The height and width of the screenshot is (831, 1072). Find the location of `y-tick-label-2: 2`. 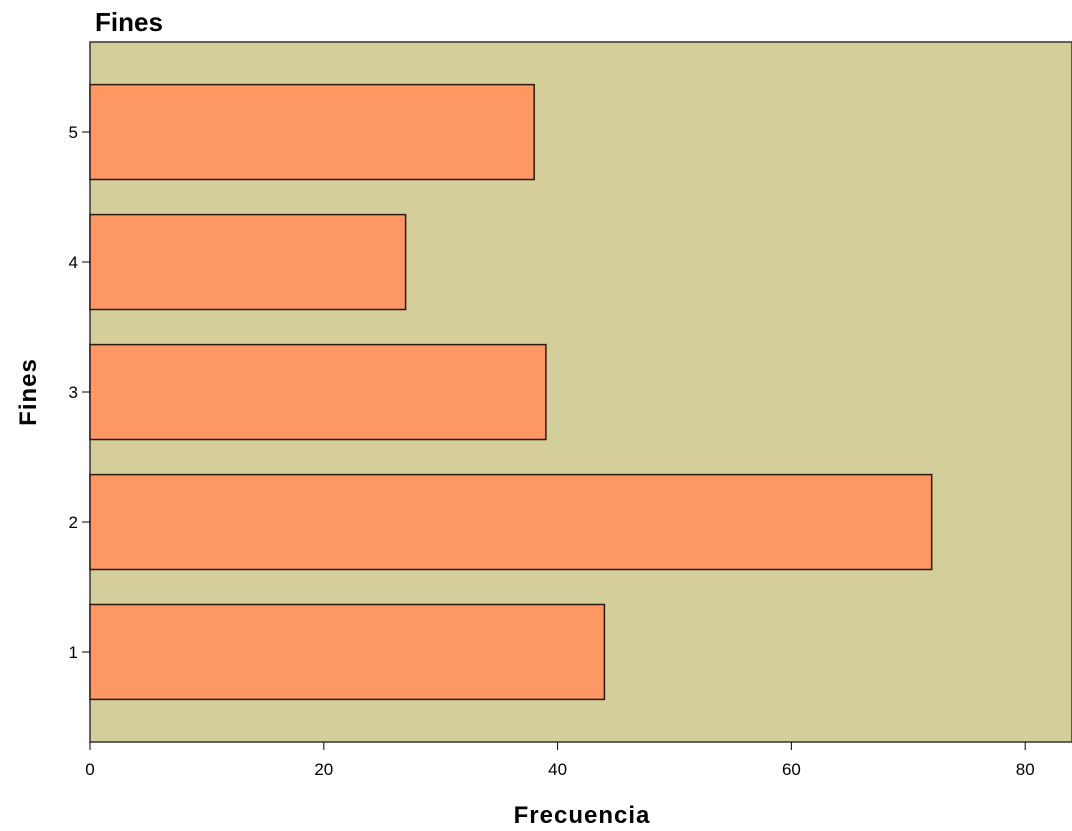

y-tick-label-2: 2 is located at coordinates (73, 522).